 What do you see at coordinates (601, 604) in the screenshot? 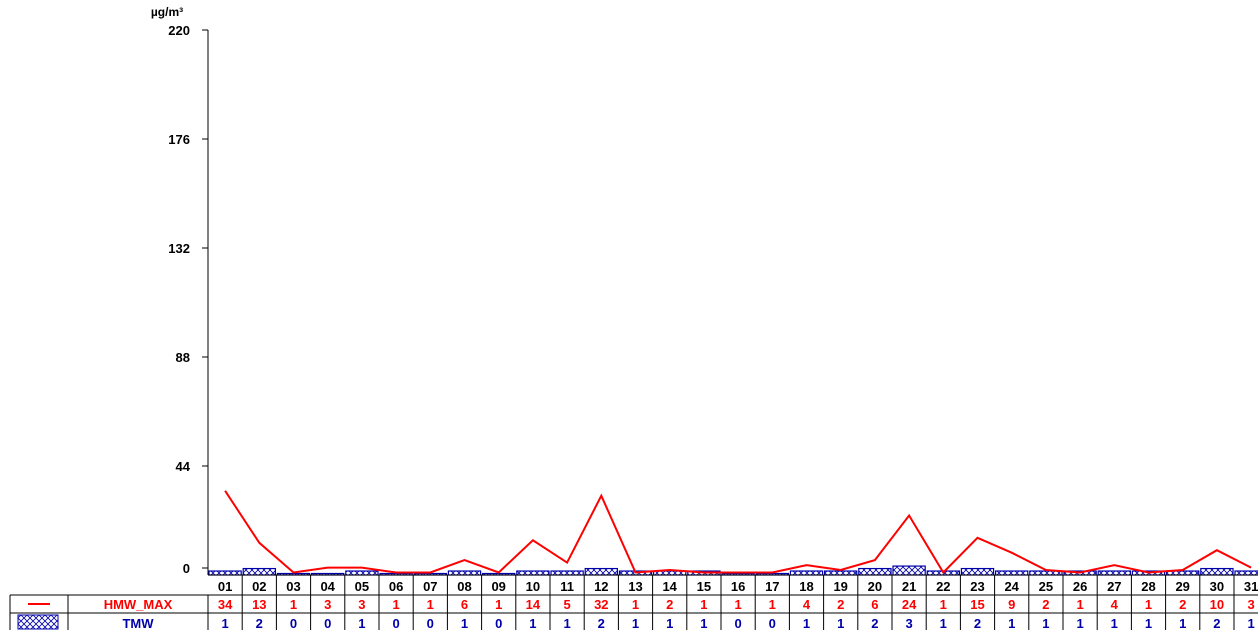
I see `hmw-max-value: 32` at bounding box center [601, 604].